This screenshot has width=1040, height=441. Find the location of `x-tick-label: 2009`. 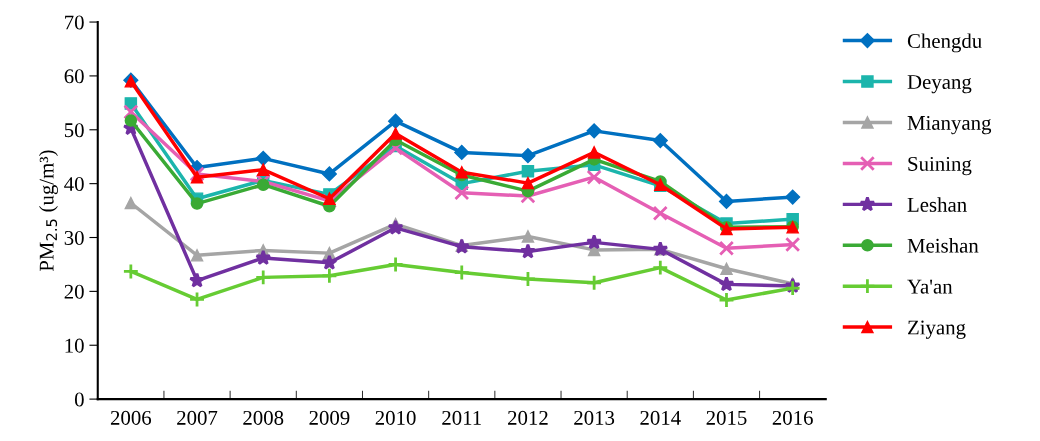

x-tick-label: 2009 is located at coordinates (329, 417).